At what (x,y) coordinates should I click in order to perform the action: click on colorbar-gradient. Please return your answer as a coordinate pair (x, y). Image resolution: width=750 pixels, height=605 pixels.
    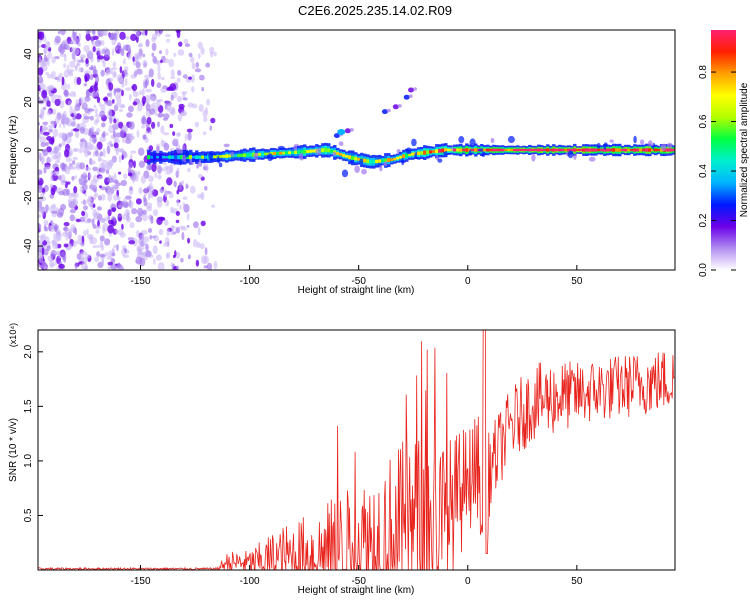
    Looking at the image, I should click on (723, 150).